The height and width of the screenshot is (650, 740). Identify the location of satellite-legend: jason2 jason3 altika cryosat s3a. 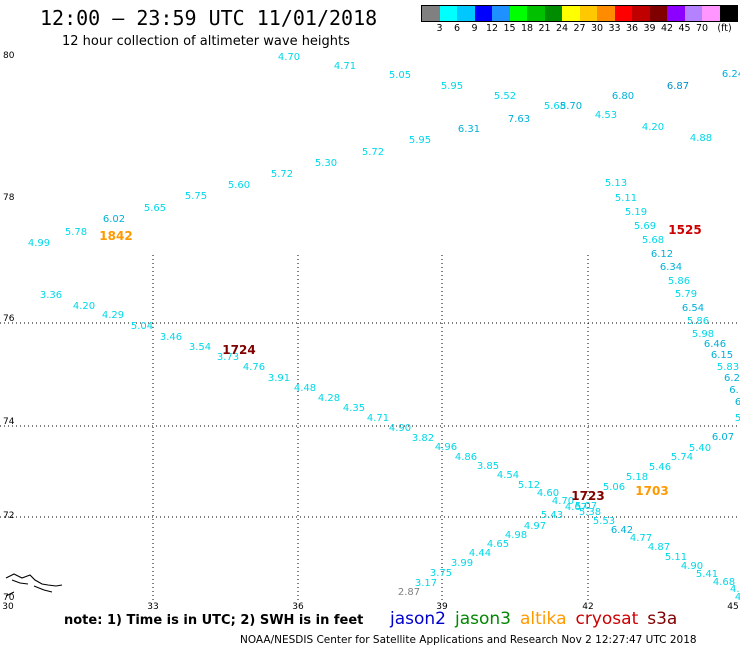
(538, 619).